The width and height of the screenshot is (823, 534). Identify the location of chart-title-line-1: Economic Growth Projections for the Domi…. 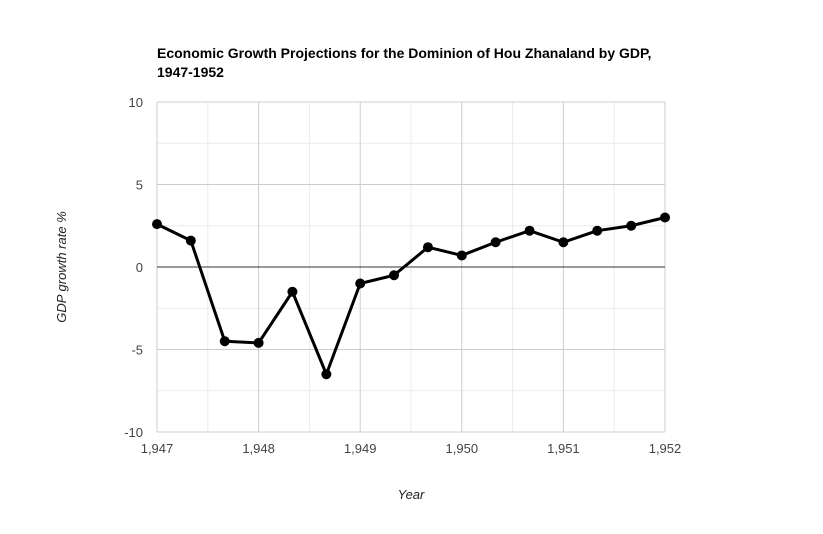
(404, 53).